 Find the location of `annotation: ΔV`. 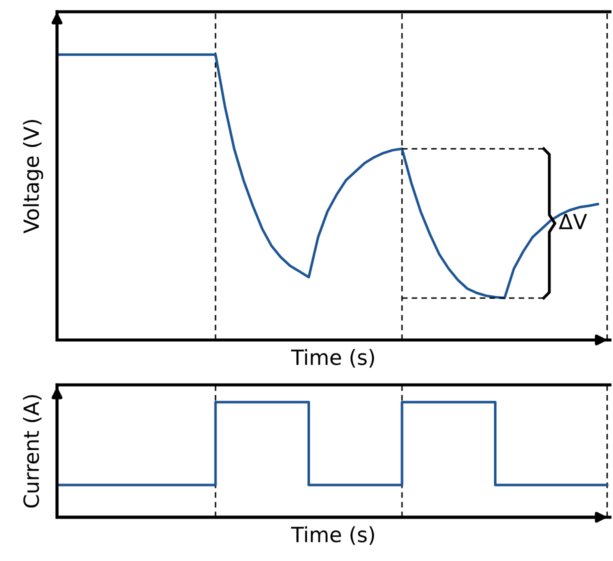

annotation: ΔV is located at coordinates (572, 222).